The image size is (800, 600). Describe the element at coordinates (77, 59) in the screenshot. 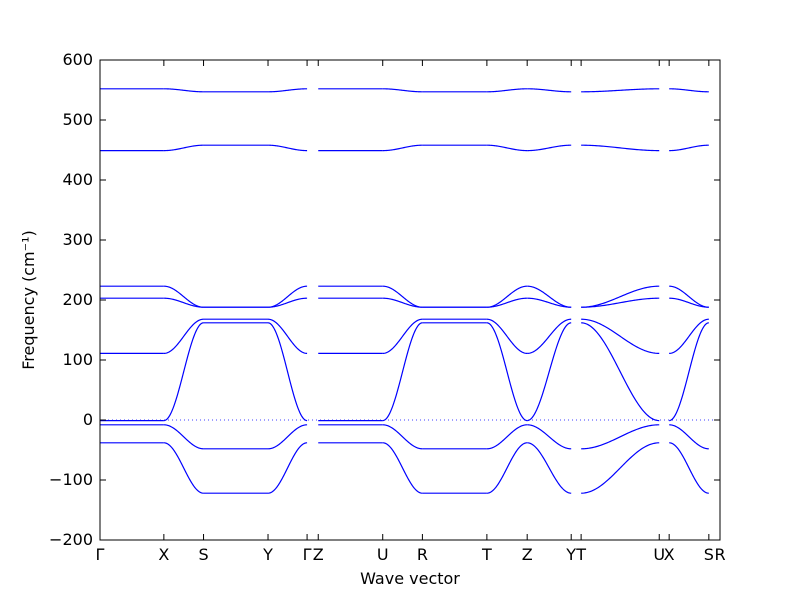

I see `y-tick-label: 600` at that location.